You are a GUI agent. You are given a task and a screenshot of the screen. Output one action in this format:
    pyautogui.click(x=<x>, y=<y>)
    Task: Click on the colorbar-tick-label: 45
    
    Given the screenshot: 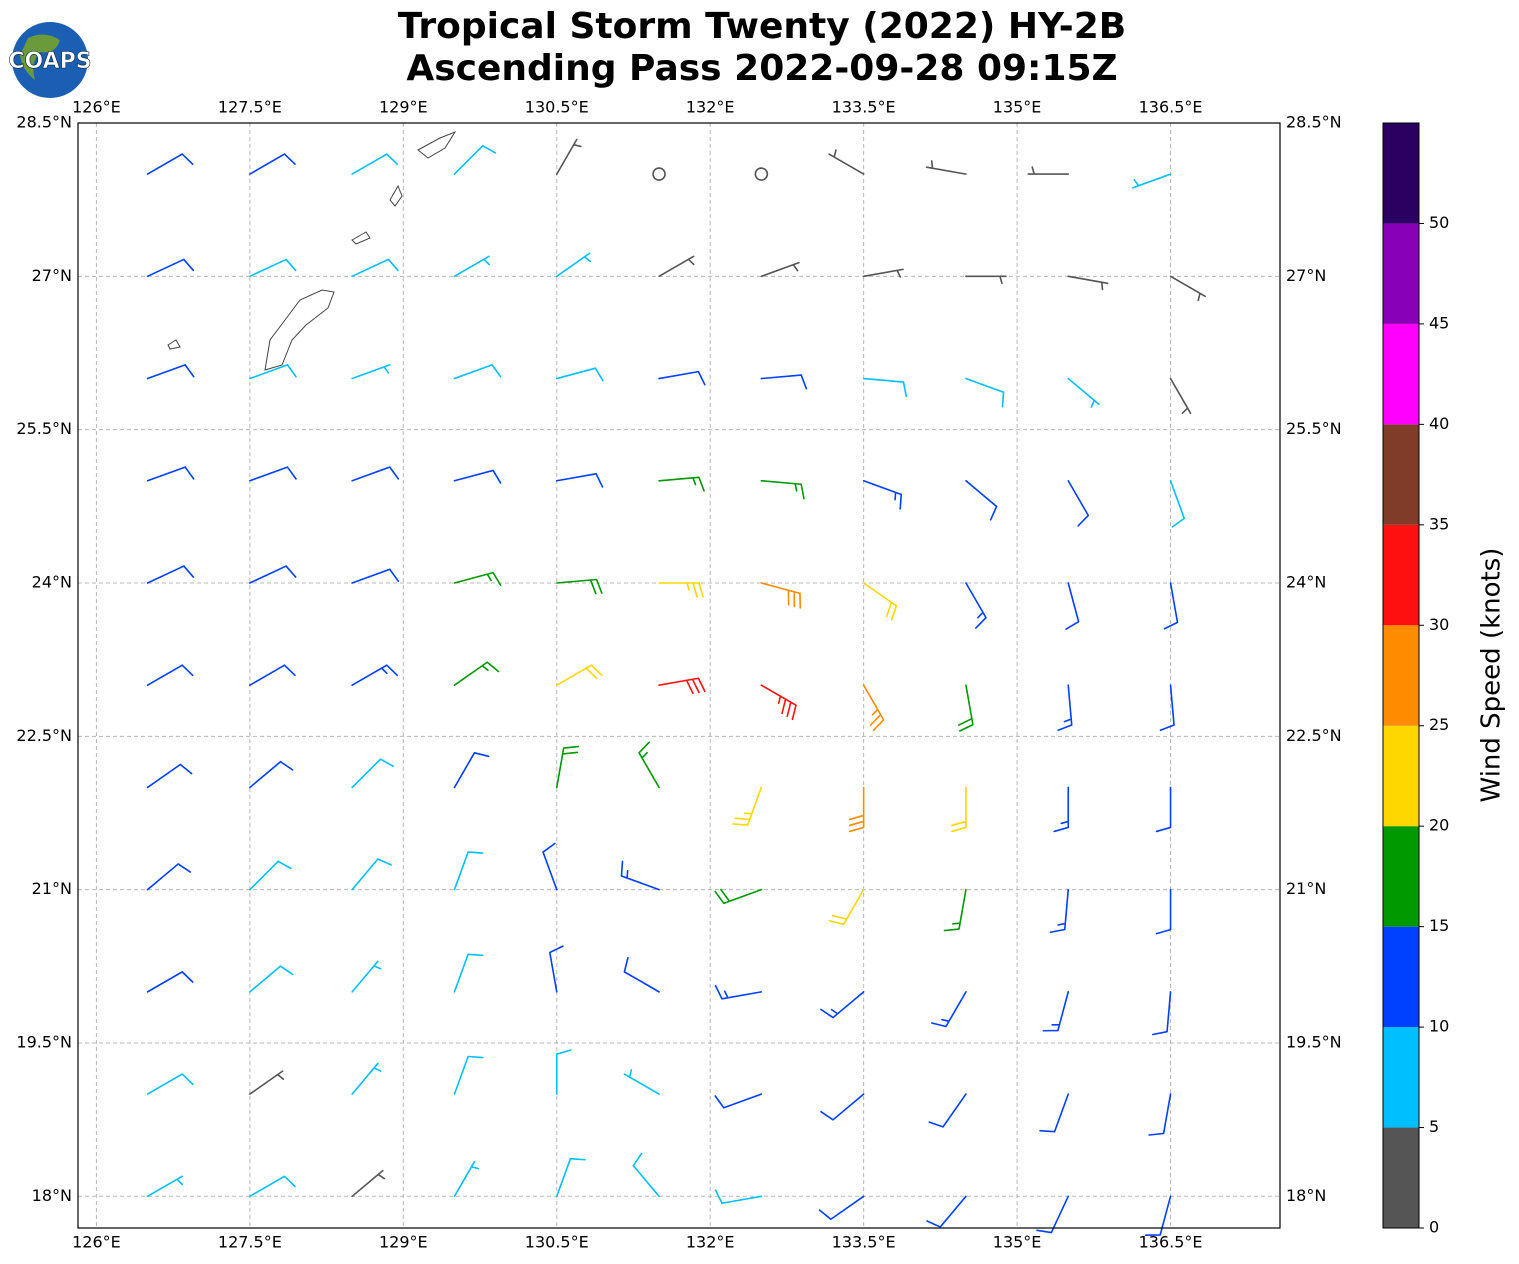 What is the action you would take?
    pyautogui.click(x=1439, y=322)
    